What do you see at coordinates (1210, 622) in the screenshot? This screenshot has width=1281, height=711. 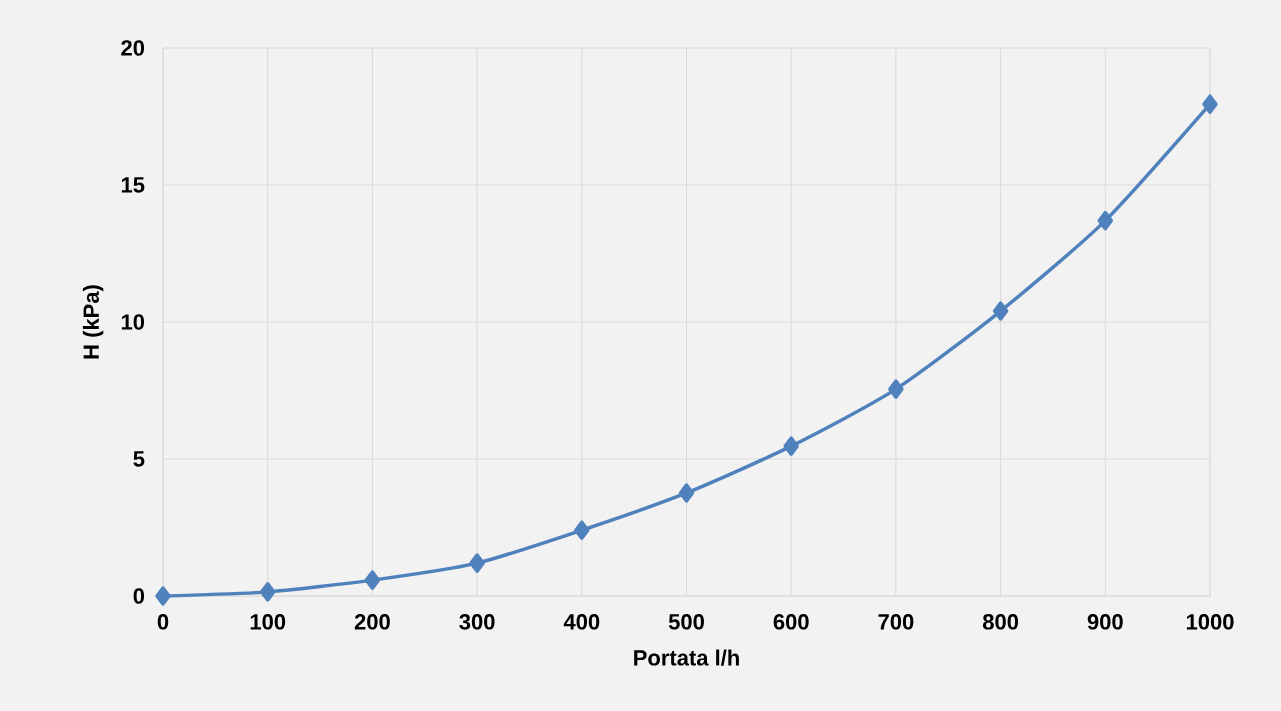 I see `x-tick-label: 1000` at bounding box center [1210, 622].